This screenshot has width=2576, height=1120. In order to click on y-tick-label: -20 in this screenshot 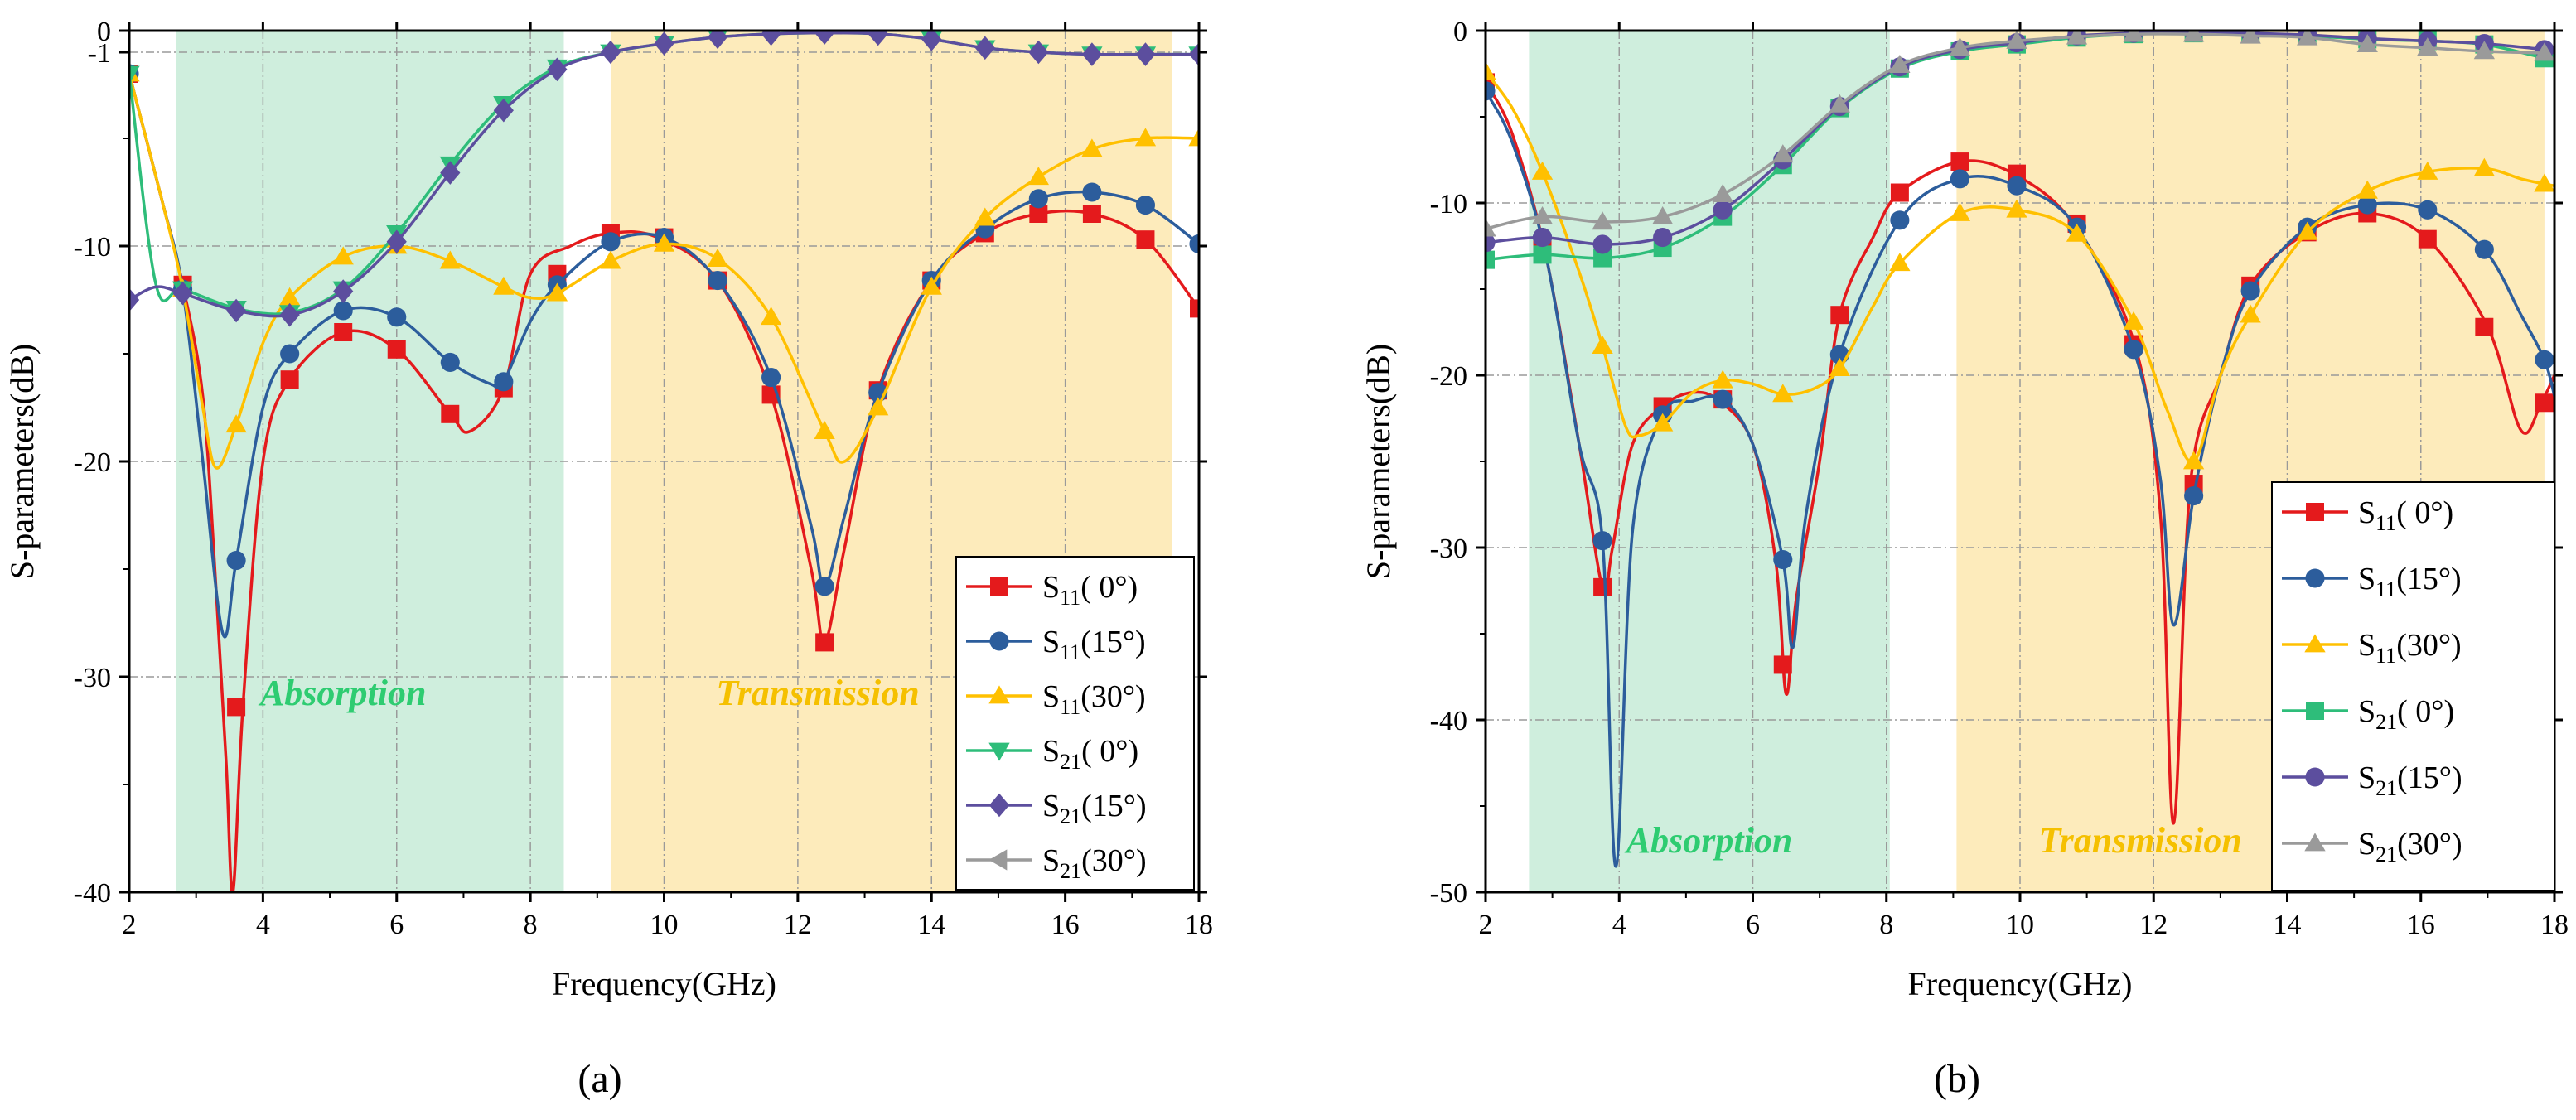, I will do `click(92, 462)`.